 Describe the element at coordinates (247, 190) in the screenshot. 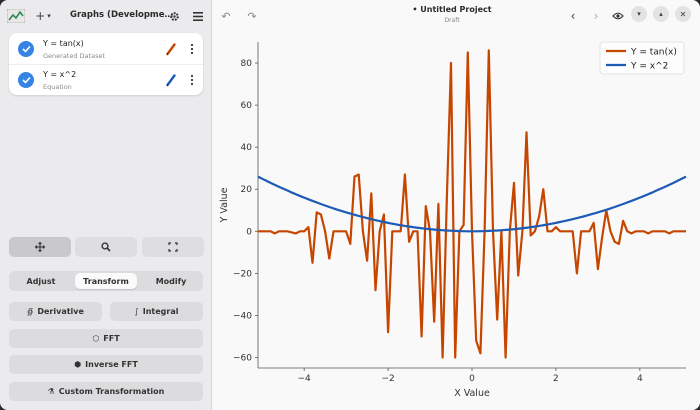

I see `y-tick-label: 20` at that location.